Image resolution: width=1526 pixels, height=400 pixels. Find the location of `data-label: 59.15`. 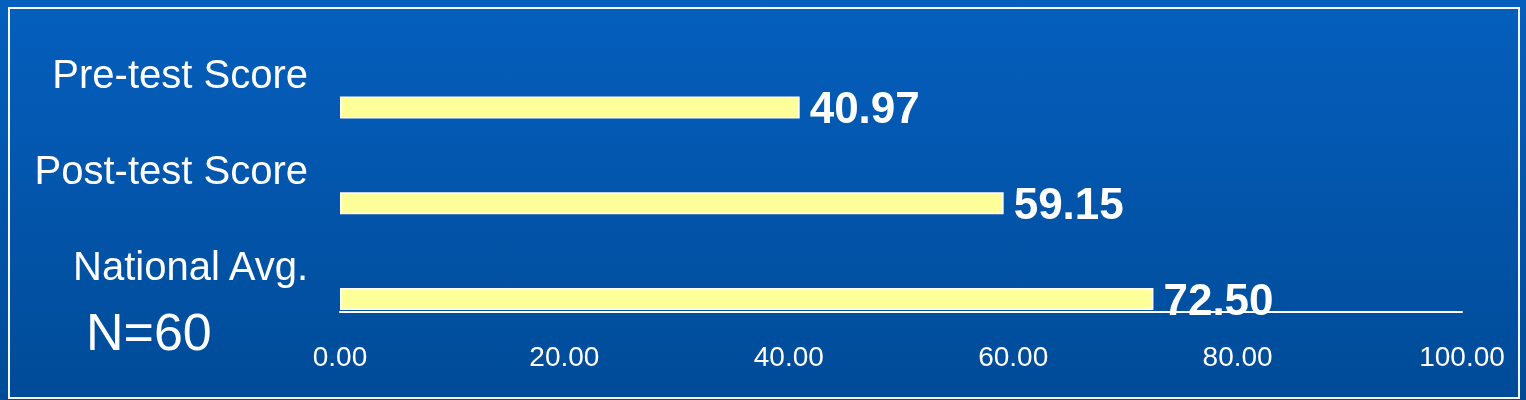

data-label: 59.15 is located at coordinates (1068, 203).